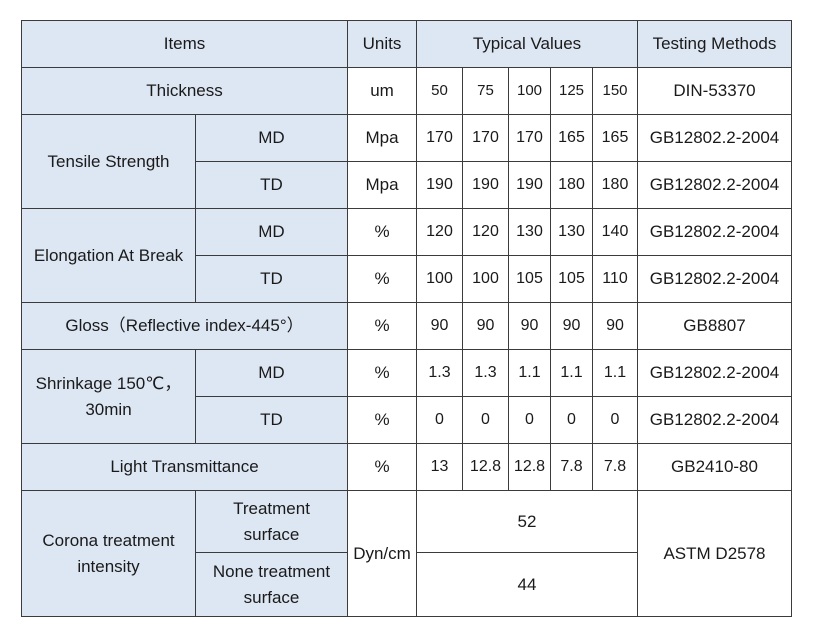 The image size is (820, 634). What do you see at coordinates (439, 91) in the screenshot?
I see `thickness-value: 50` at bounding box center [439, 91].